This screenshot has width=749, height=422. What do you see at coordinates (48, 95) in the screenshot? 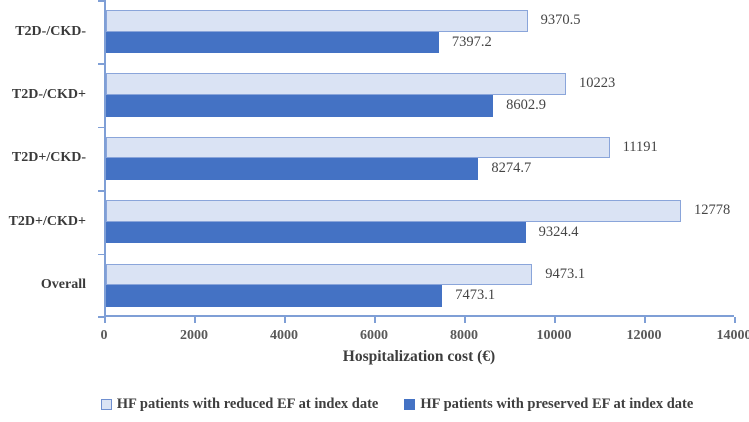
I see `category-label: T2D-/CKD+` at bounding box center [48, 95].